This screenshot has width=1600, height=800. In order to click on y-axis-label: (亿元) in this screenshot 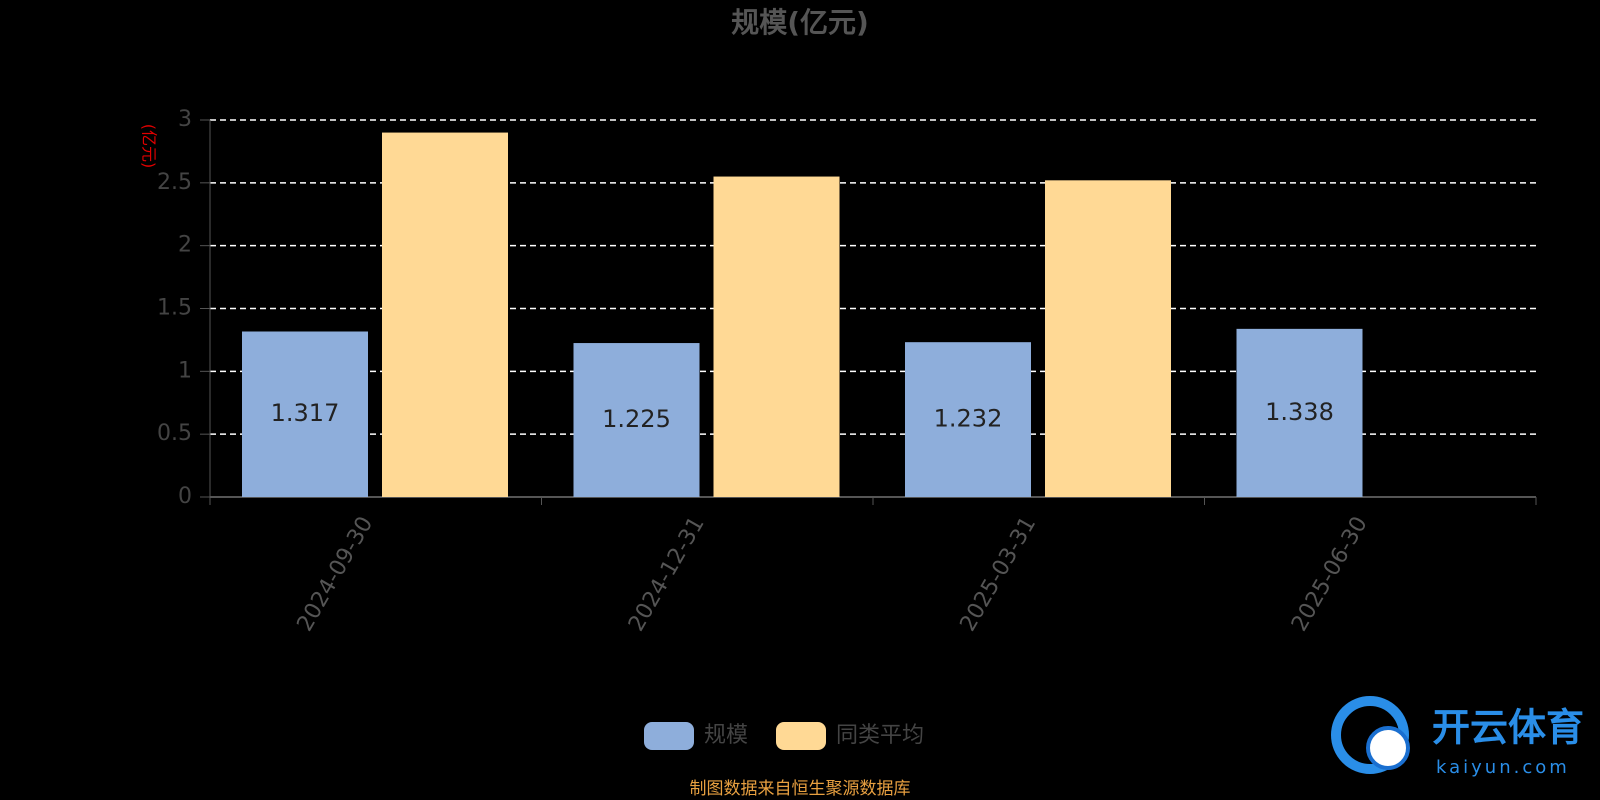, I will do `click(149, 146)`.